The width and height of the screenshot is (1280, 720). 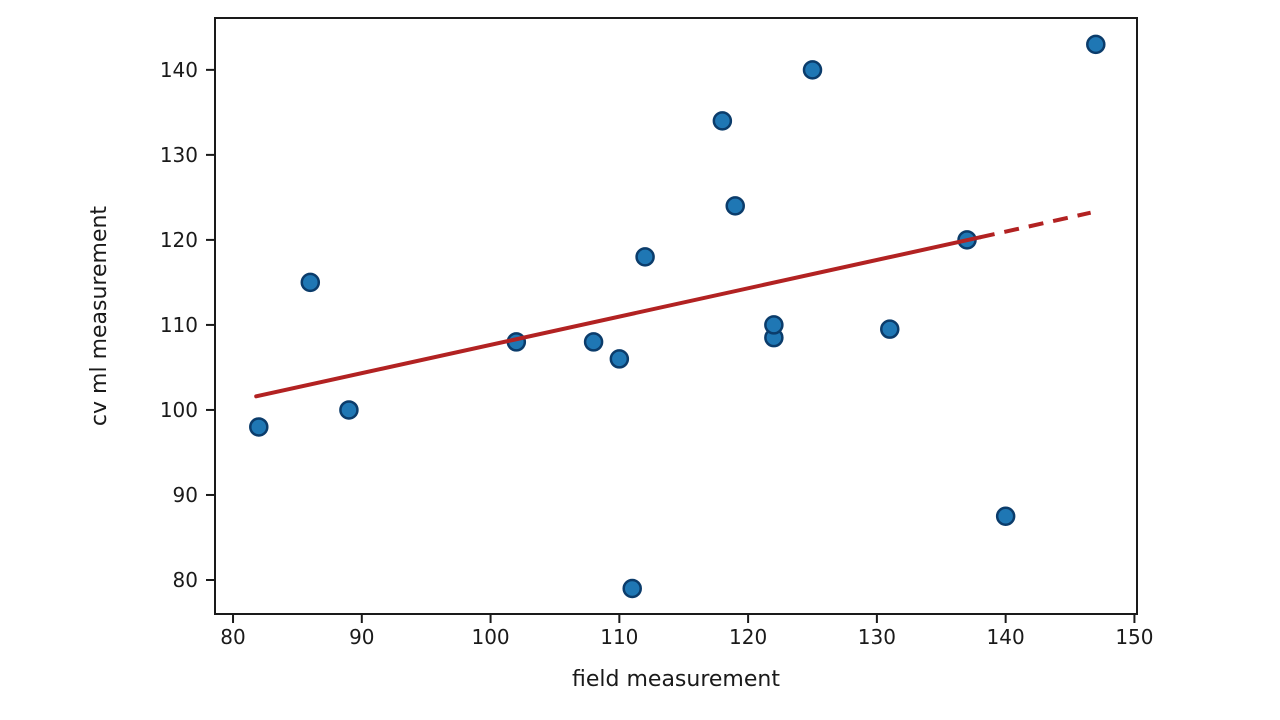 What do you see at coordinates (178, 69) in the screenshot?
I see `y-tick-label: 140` at bounding box center [178, 69].